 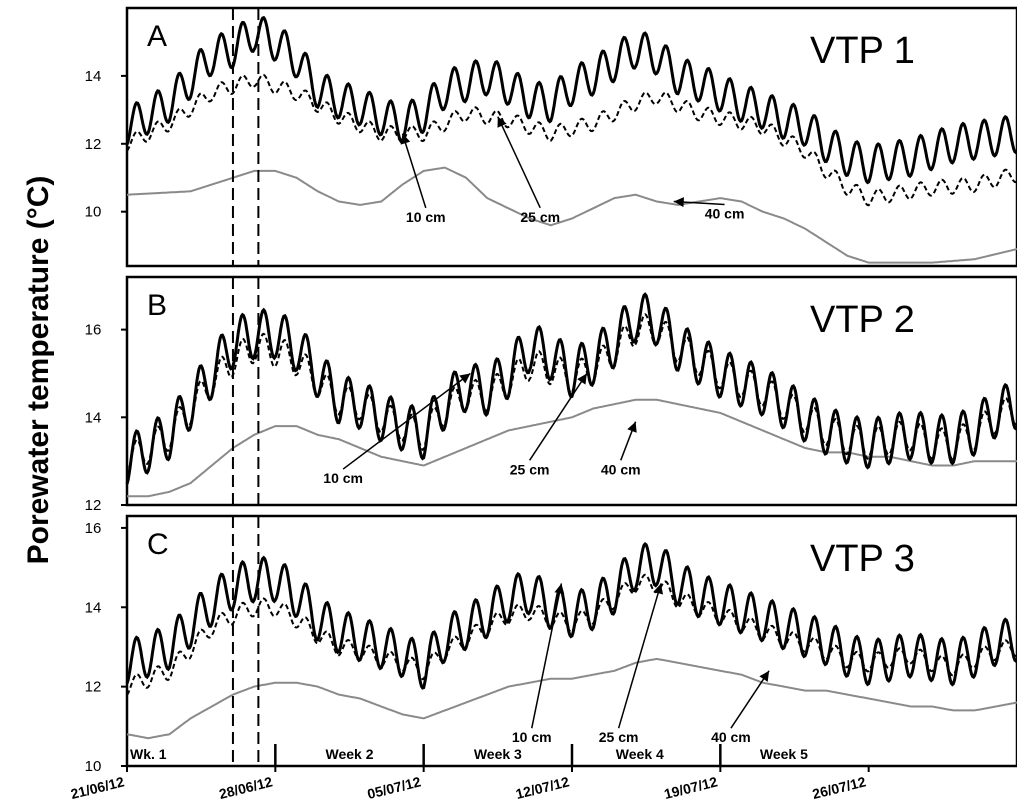 I want to click on panel-letter: A, so click(x=157, y=36).